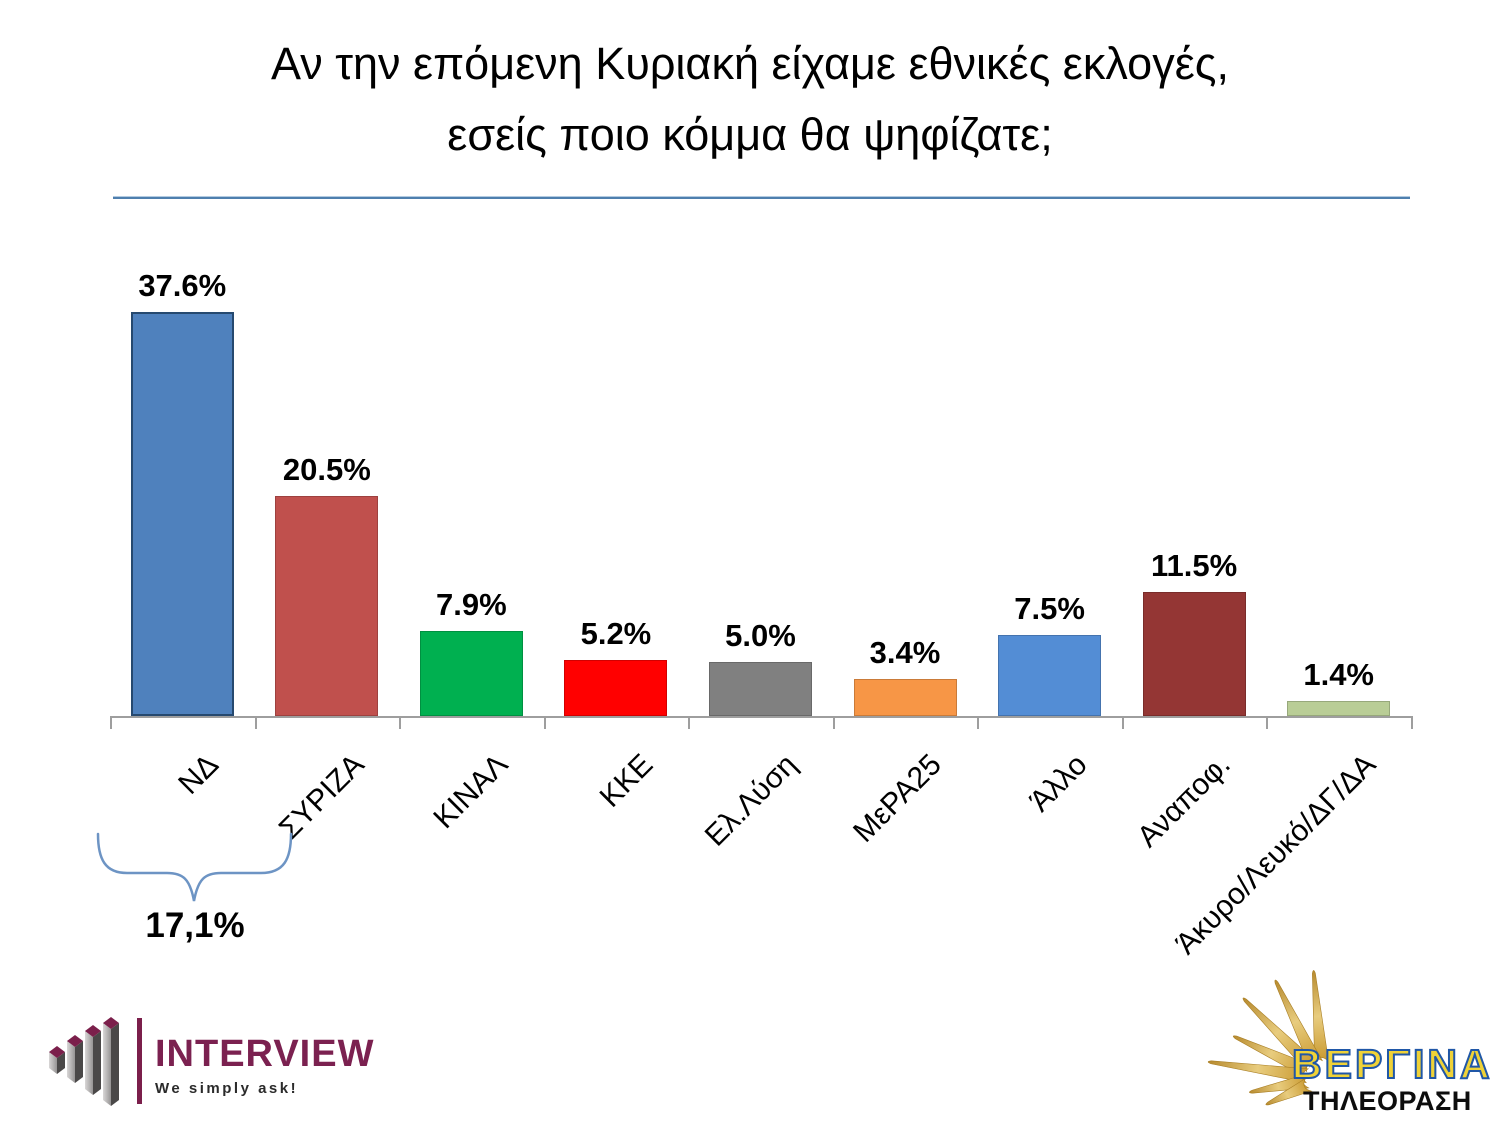 Image resolution: width=1500 pixels, height=1125 pixels. I want to click on bar-value-label: 1.4%, so click(1339, 674).